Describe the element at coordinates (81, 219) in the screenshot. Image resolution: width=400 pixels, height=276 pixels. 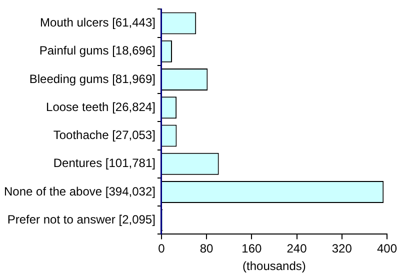
I see `y-tick-label: Prefer not to answer [2,095]` at that location.